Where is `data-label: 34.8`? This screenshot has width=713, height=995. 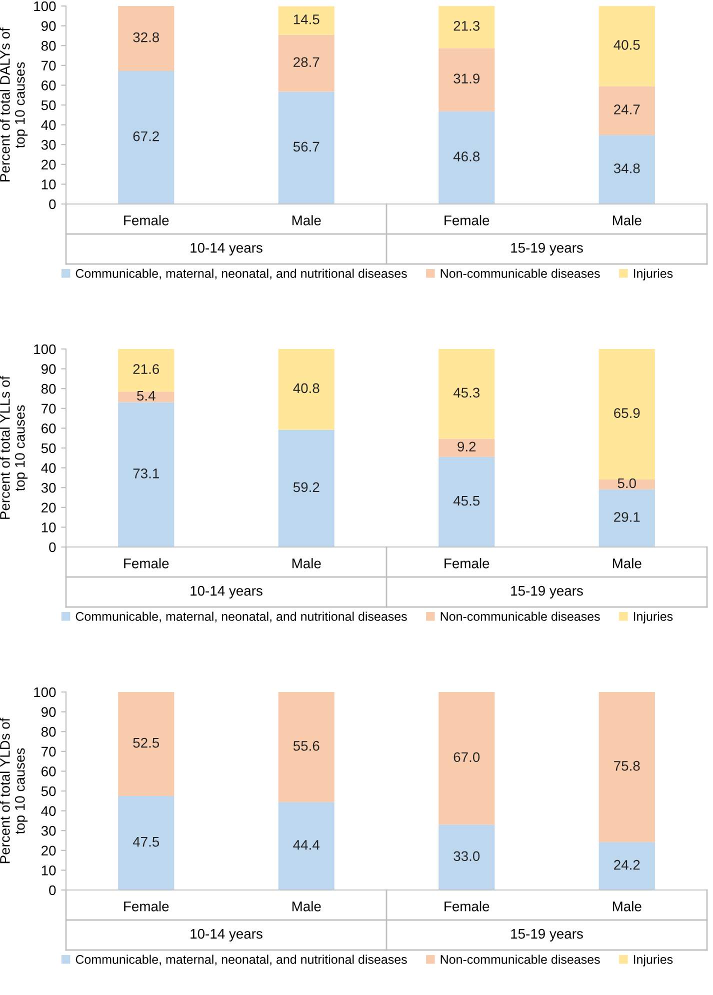
data-label: 34.8 is located at coordinates (627, 168).